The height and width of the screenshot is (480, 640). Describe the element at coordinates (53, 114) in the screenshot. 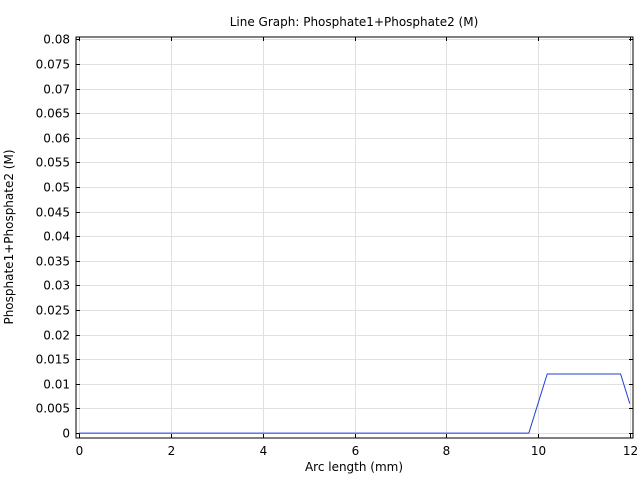

I see `y-tick-label: 0.065` at that location.